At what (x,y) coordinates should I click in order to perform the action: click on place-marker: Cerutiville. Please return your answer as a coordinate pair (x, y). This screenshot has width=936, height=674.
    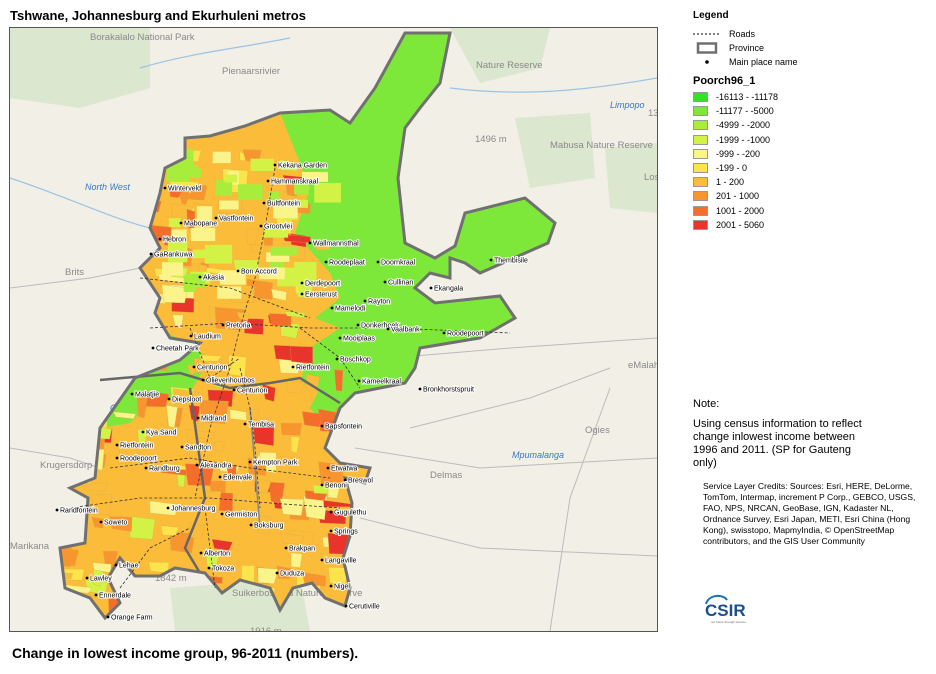
    Looking at the image, I should click on (362, 607).